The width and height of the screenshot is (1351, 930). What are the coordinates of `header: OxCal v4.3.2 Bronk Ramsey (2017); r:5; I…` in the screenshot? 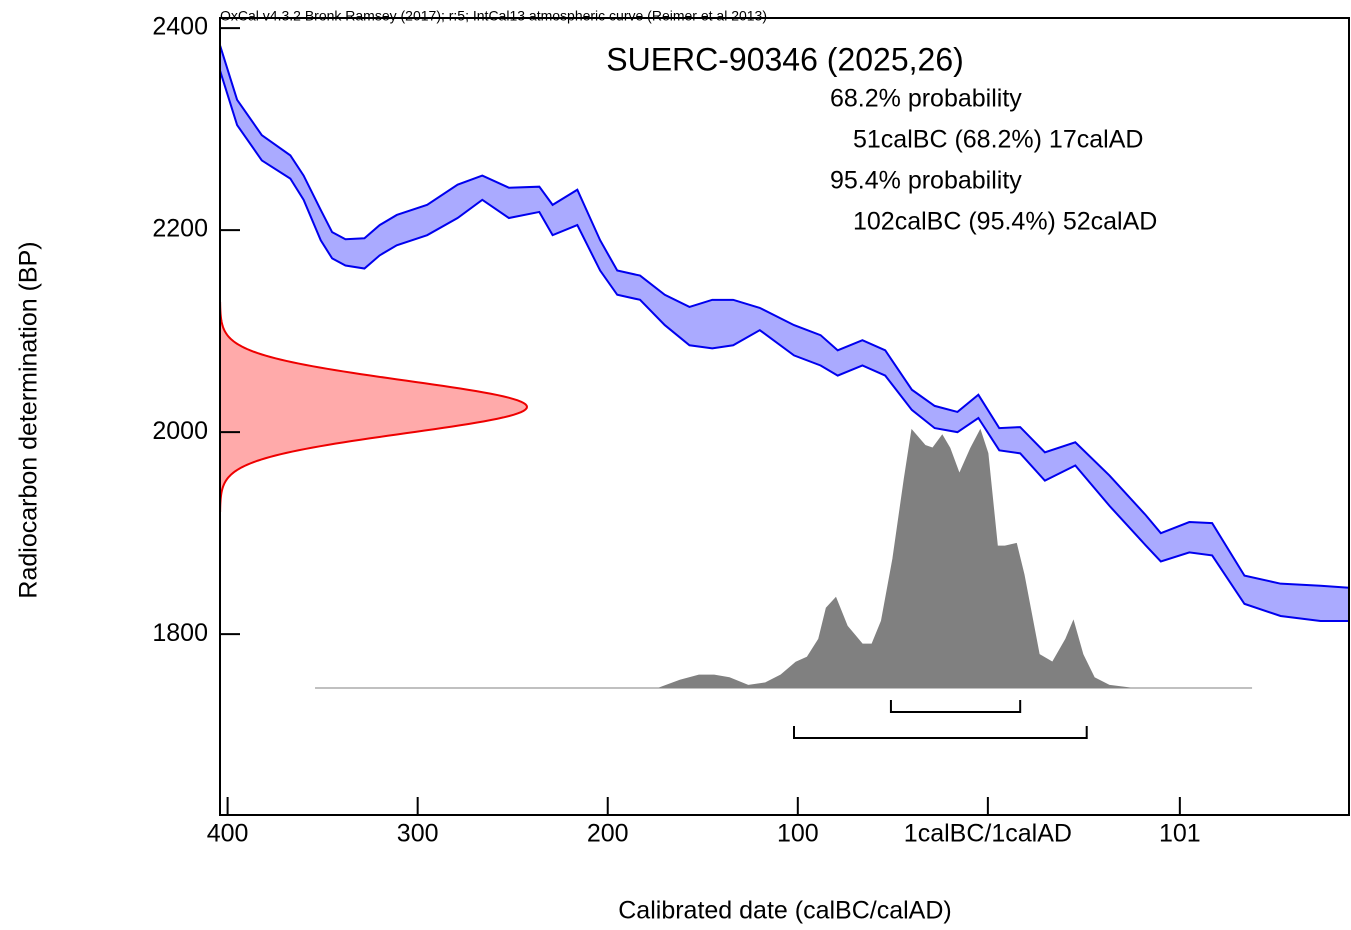 It's located at (493, 16).